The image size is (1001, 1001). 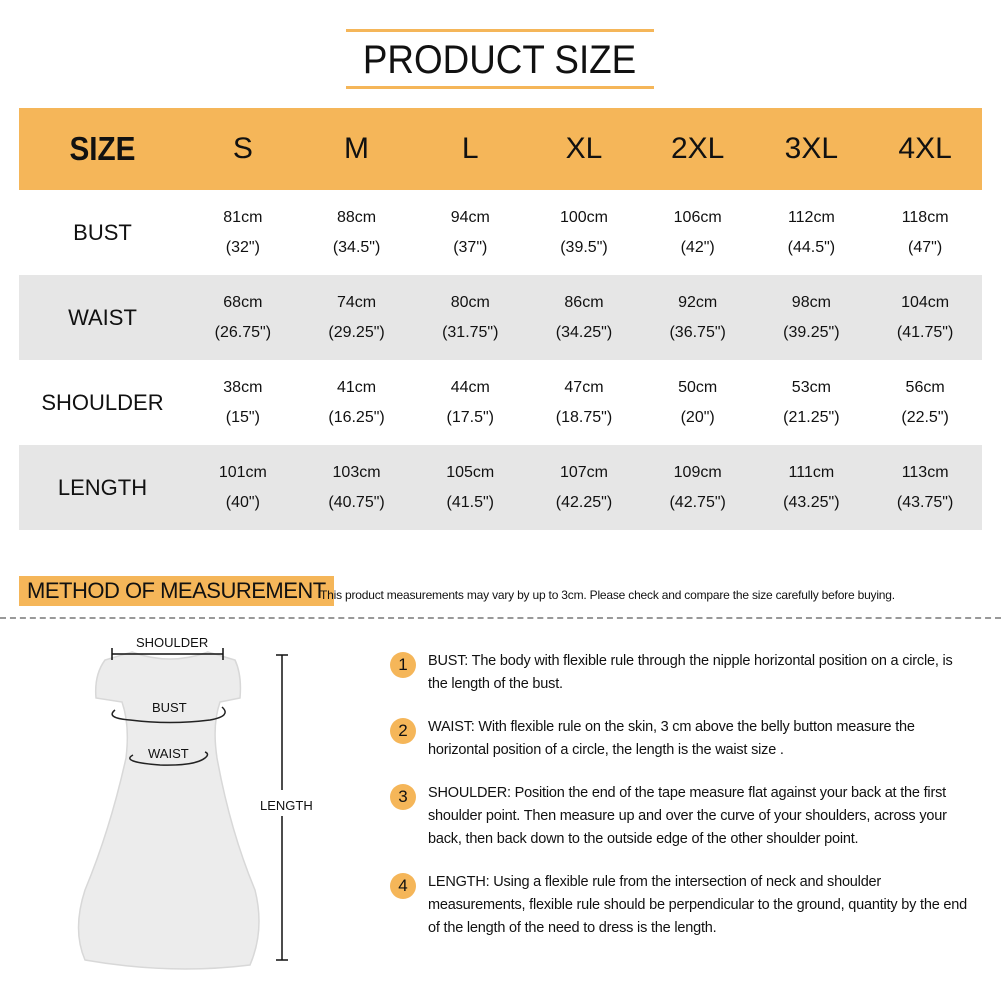 I want to click on cm-value: 106cm, so click(x=697, y=217).